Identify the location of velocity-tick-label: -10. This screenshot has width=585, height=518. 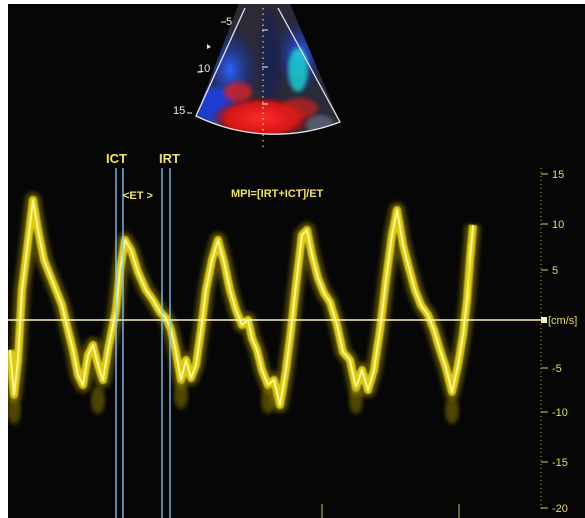
(560, 413).